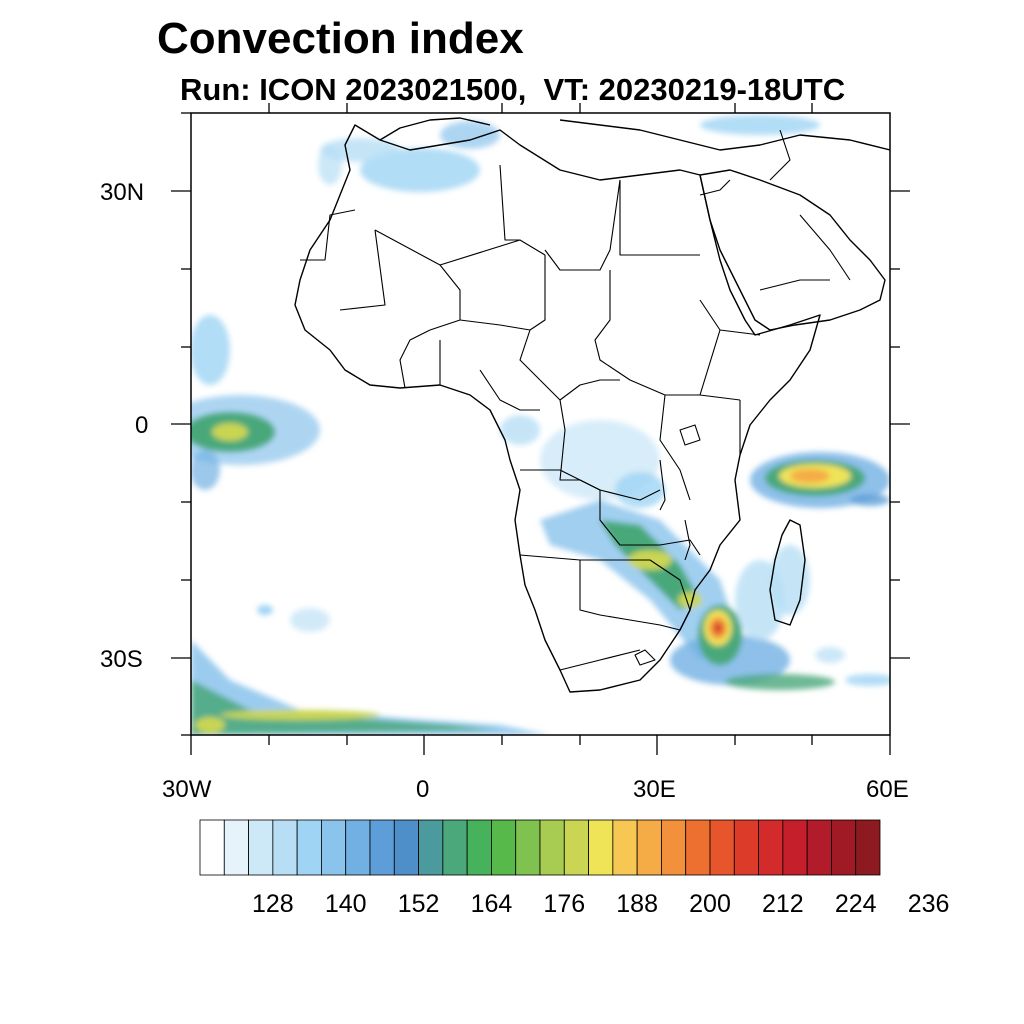  I want to click on lon-label-0: 0, so click(423, 789).